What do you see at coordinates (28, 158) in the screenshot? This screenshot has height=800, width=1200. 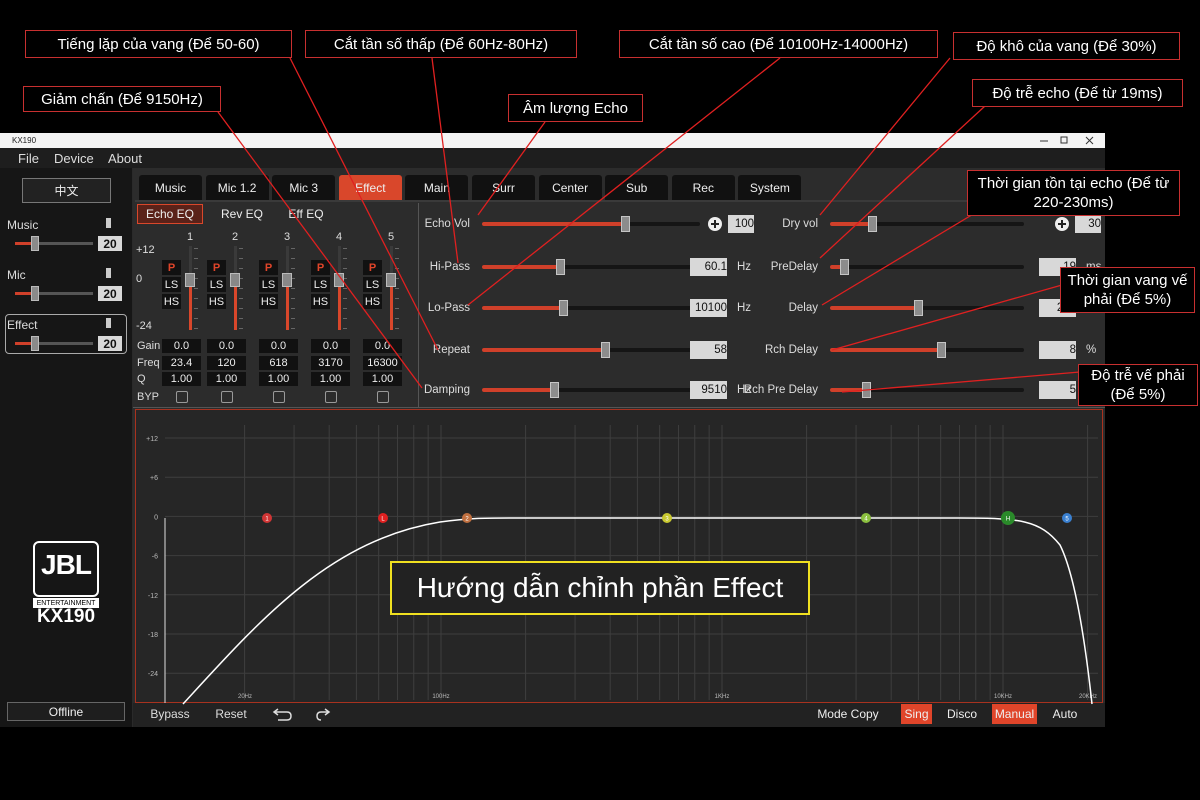 I see `menu-item: File` at bounding box center [28, 158].